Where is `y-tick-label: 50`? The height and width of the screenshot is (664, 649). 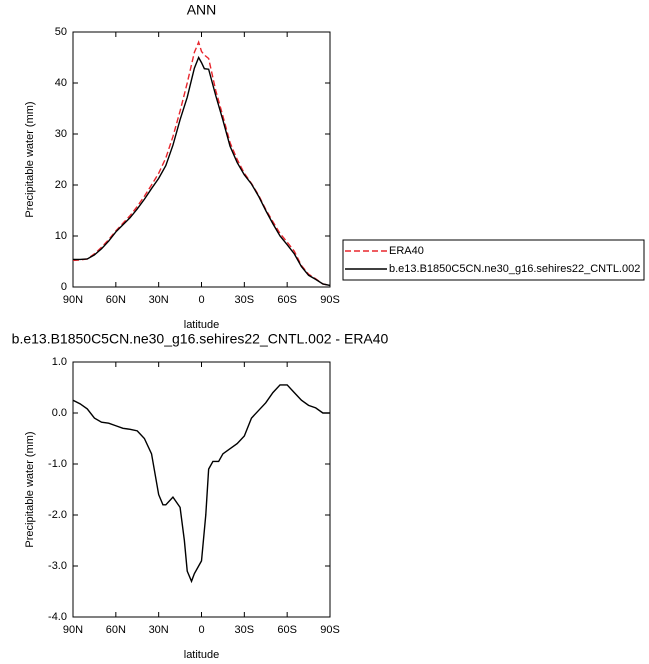
y-tick-label: 50 is located at coordinates (61, 32).